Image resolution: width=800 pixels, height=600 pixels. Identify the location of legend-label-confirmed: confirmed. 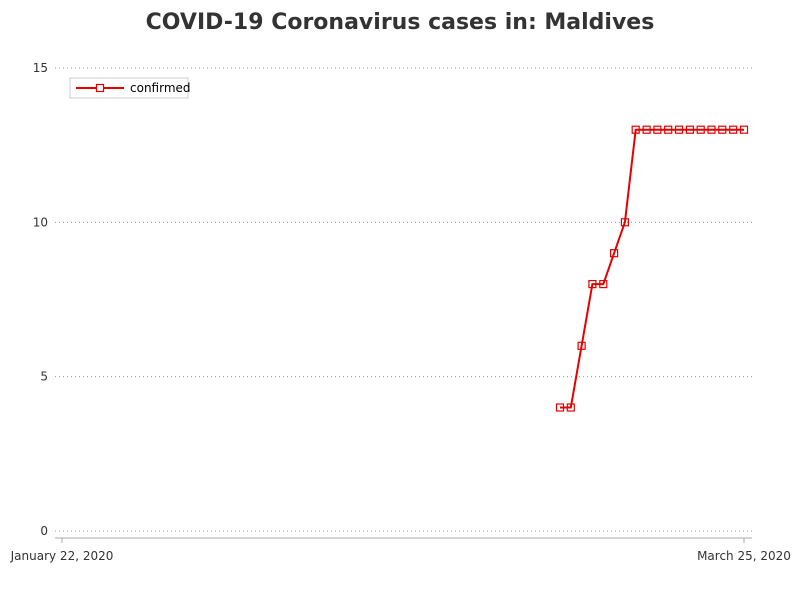
(160, 88).